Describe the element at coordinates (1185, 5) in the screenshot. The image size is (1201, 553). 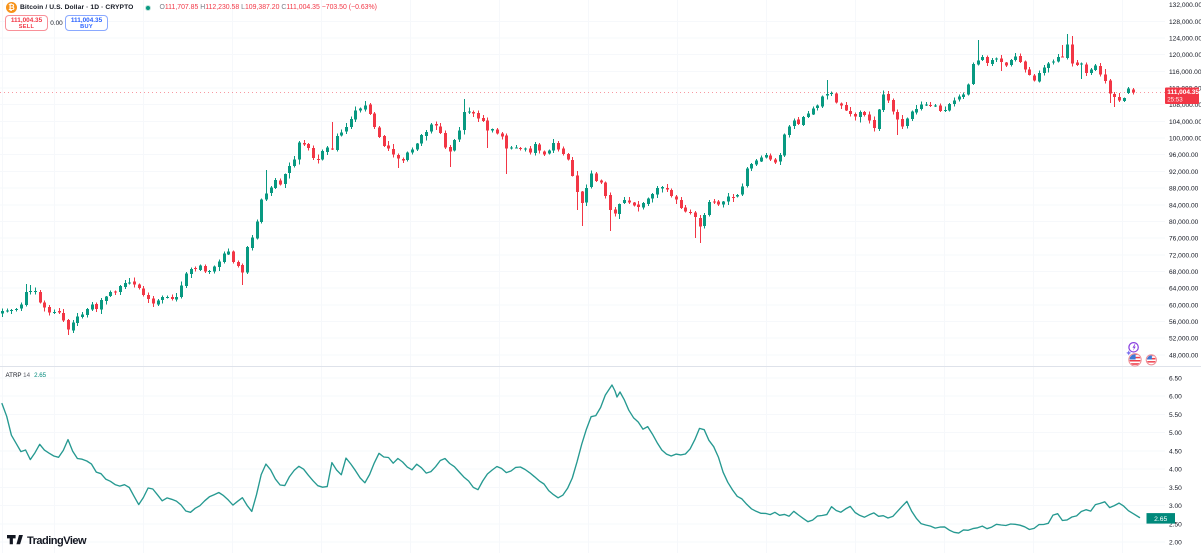
I see `svg-text: 132,000.00` at that location.